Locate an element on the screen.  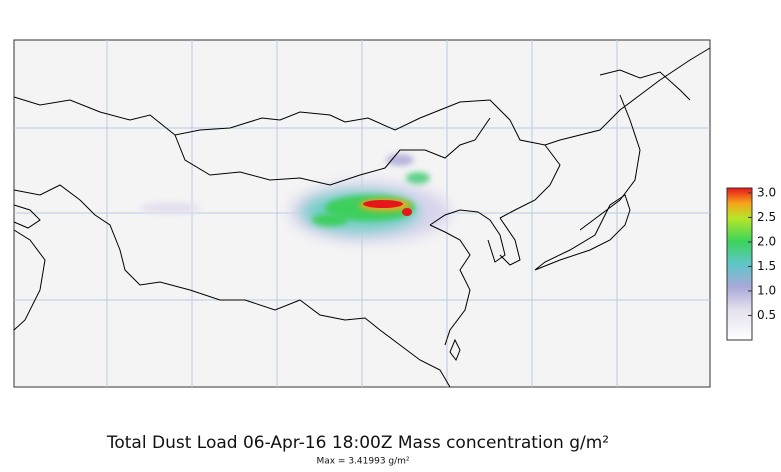
colorbar-tick-label: 3.0 is located at coordinates (766, 192).